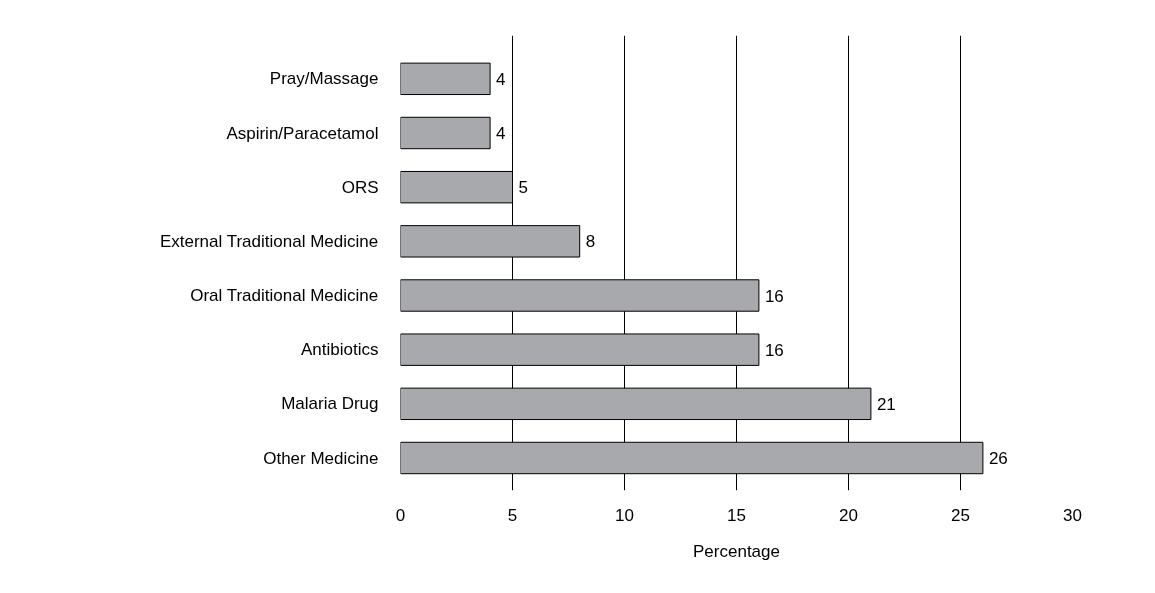  Describe the element at coordinates (998, 458) in the screenshot. I see `data-label: 26` at that location.